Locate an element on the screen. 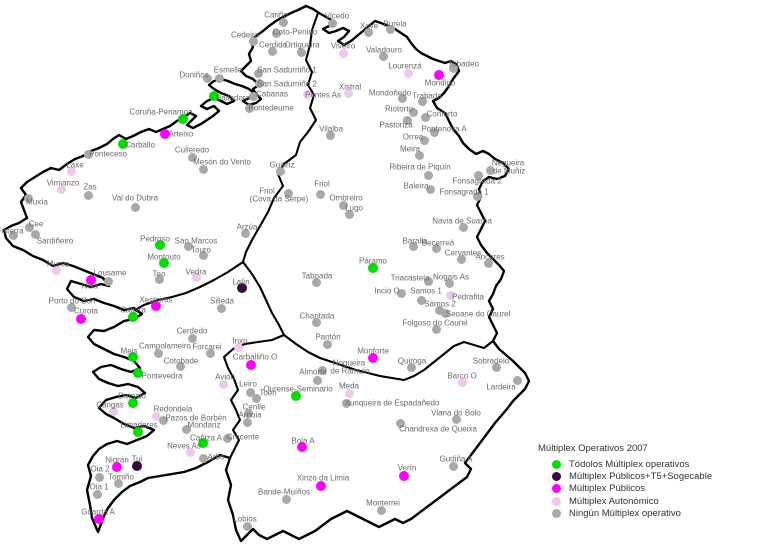  station-label: San Sadurniño 2 is located at coordinates (287, 84).